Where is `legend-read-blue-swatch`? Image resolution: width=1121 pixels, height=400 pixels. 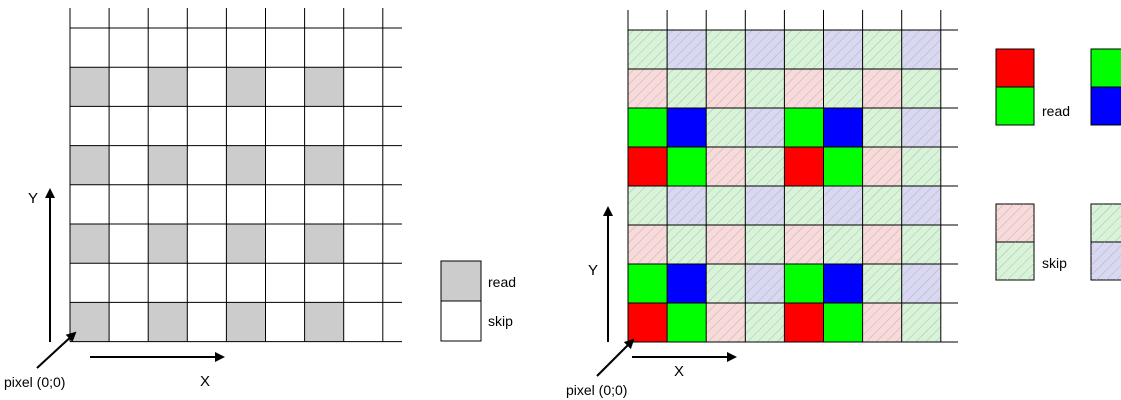 legend-read-blue-swatch is located at coordinates (1105, 106).